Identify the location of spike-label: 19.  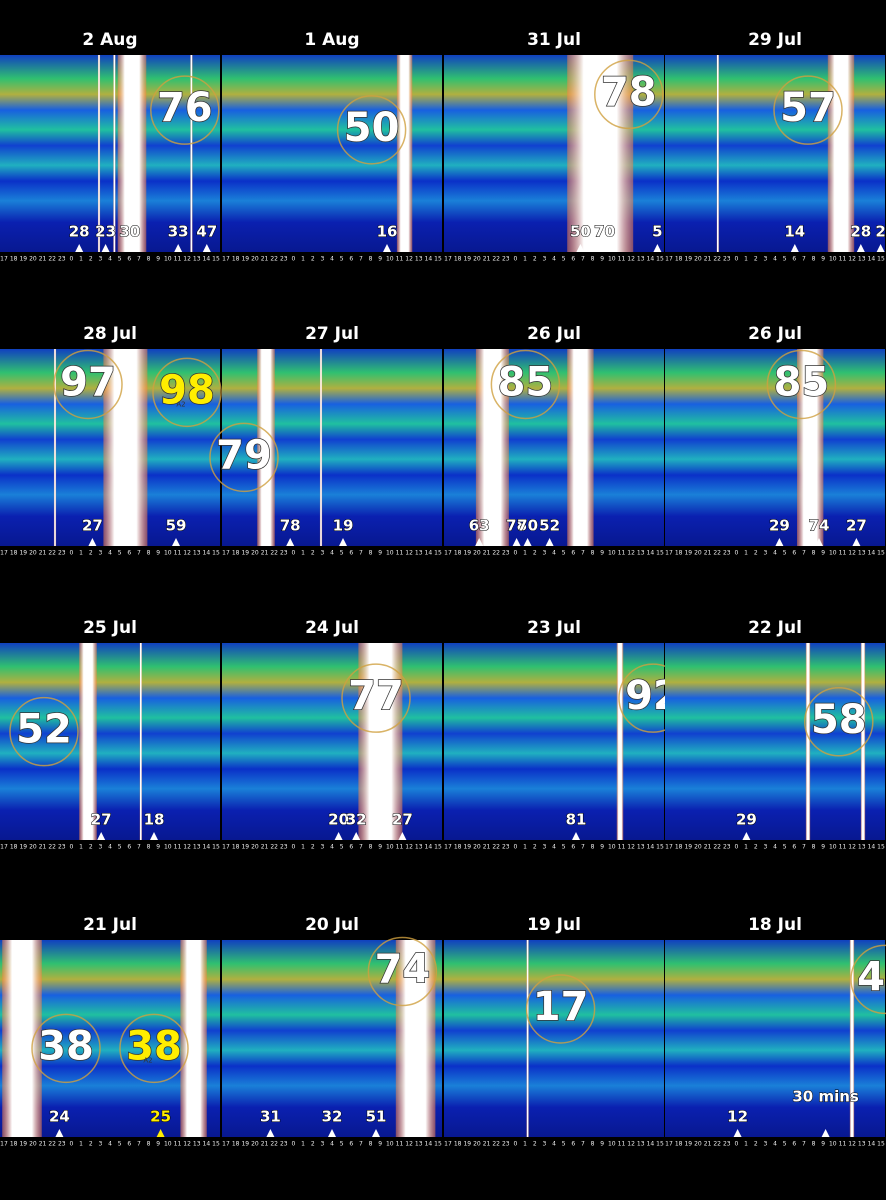
(343, 526).